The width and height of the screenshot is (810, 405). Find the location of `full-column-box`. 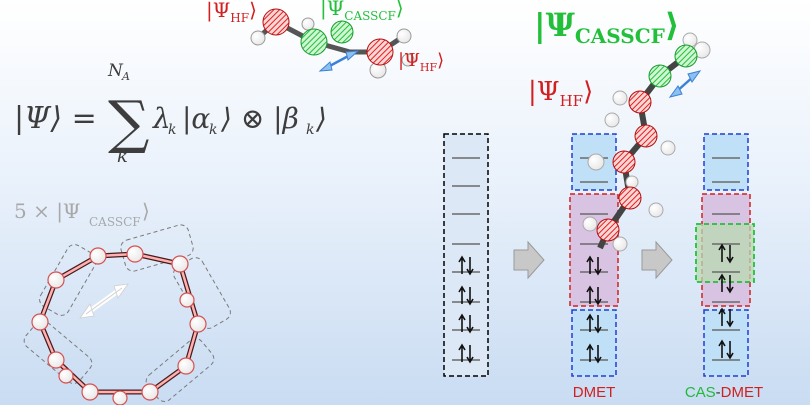

full-column-box is located at coordinates (466, 255).